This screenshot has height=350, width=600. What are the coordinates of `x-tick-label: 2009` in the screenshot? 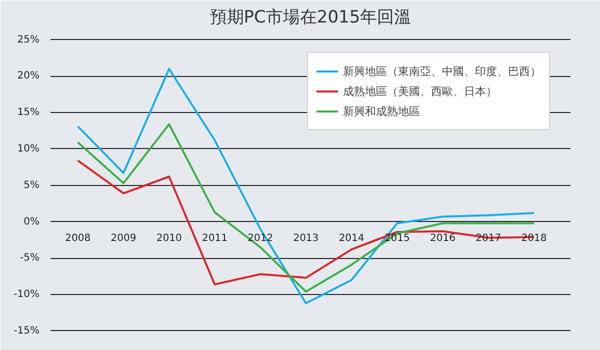 It's located at (123, 238).